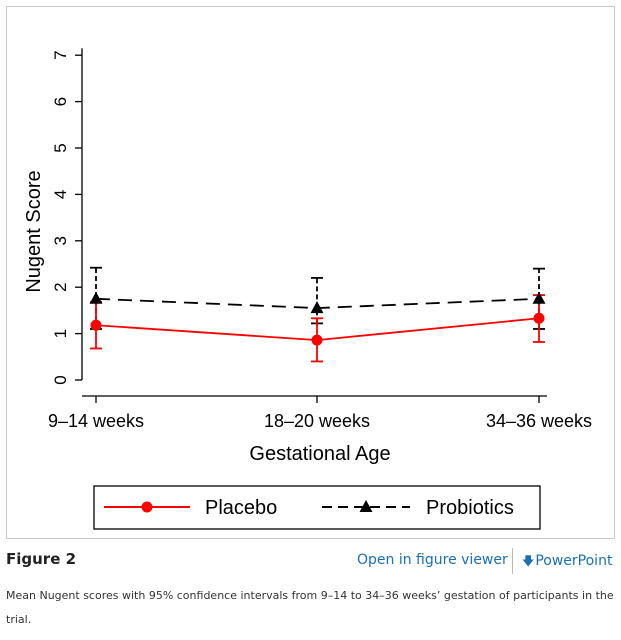  What do you see at coordinates (60, 54) in the screenshot?
I see `y-tick-label: 7` at bounding box center [60, 54].